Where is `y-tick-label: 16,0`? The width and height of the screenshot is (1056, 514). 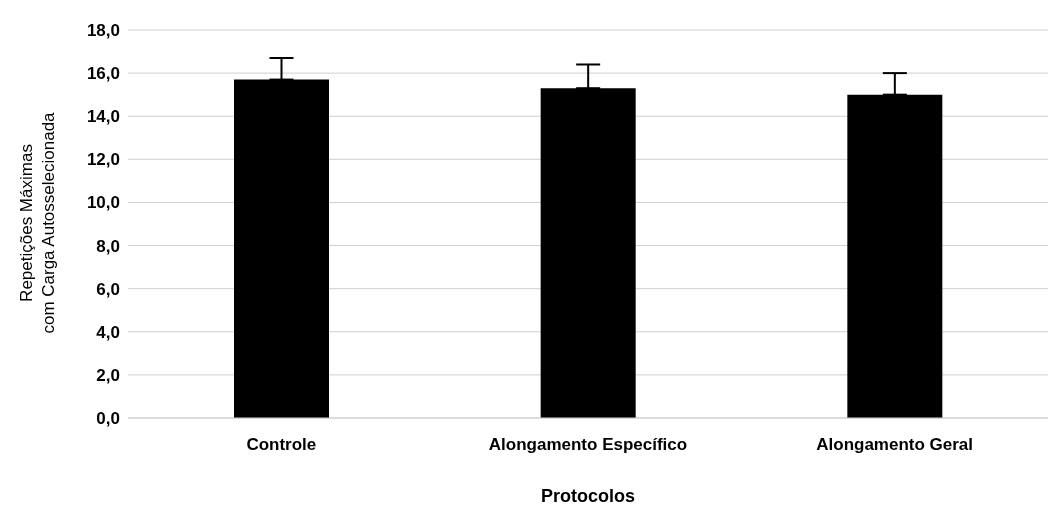
y-tick-label: 16,0 is located at coordinates (103, 74).